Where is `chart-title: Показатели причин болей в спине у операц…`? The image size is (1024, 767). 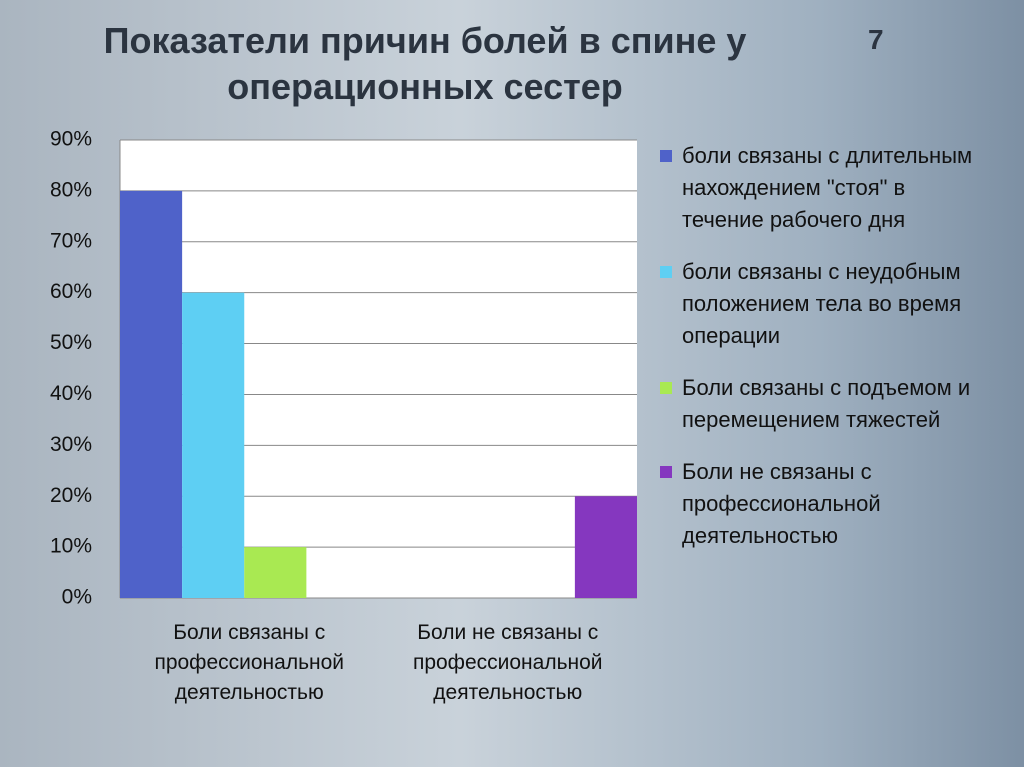
chart-title: Показатели причин болей в спине у операц… is located at coordinates (425, 63).